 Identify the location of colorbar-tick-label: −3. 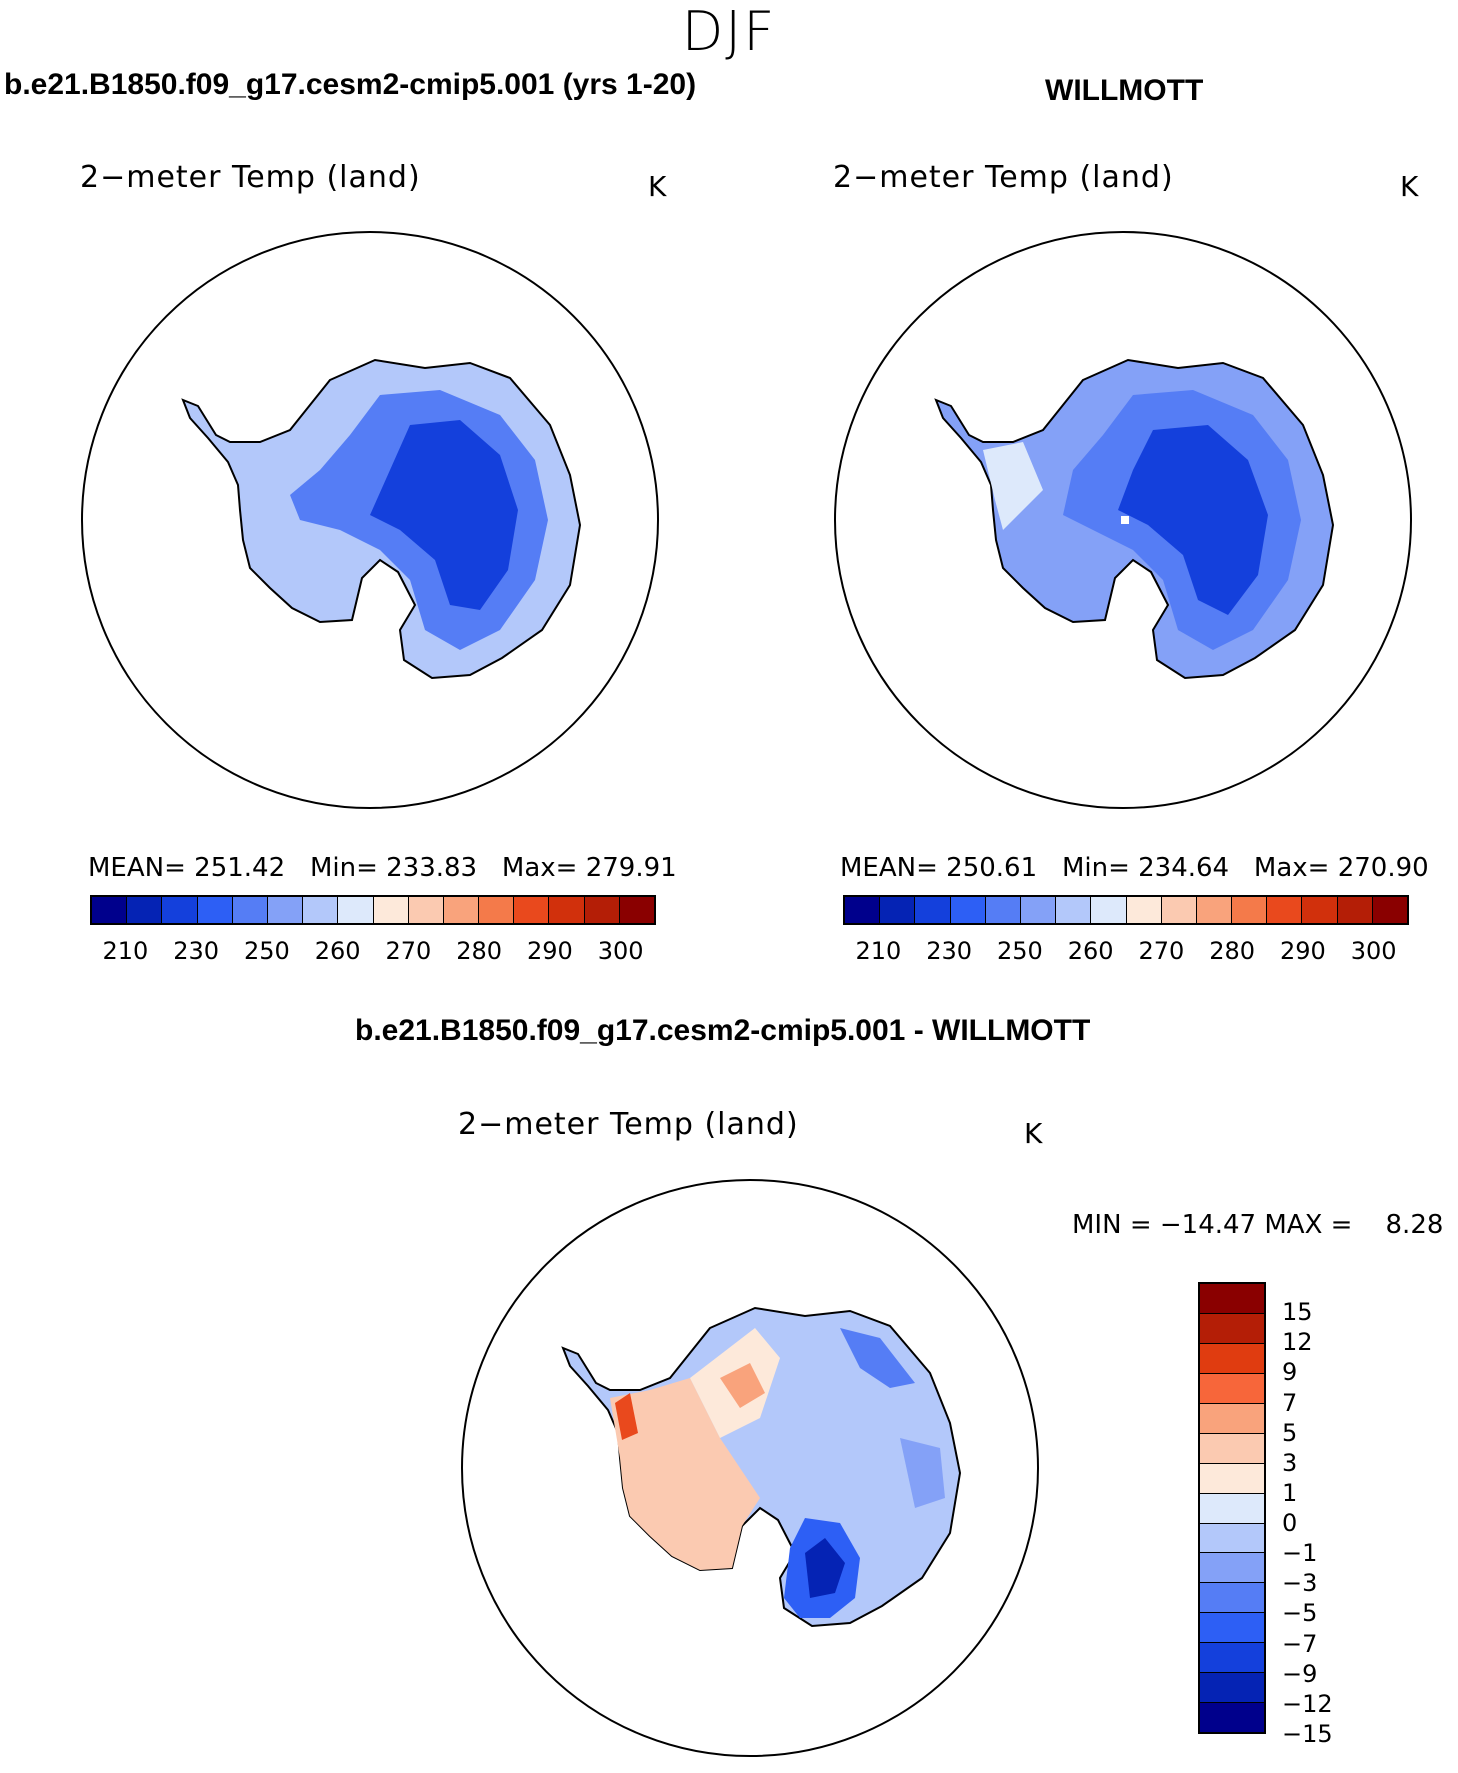
(1300, 1583).